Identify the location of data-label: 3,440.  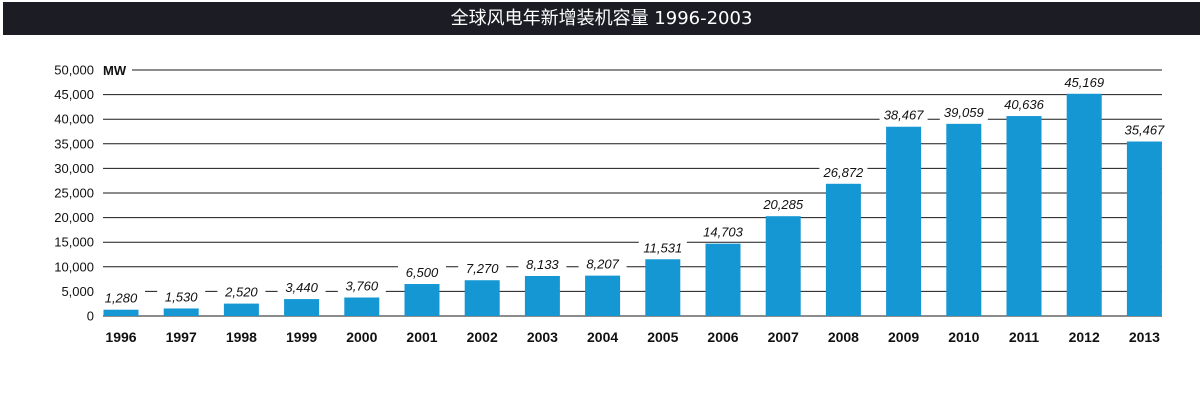
(301, 287).